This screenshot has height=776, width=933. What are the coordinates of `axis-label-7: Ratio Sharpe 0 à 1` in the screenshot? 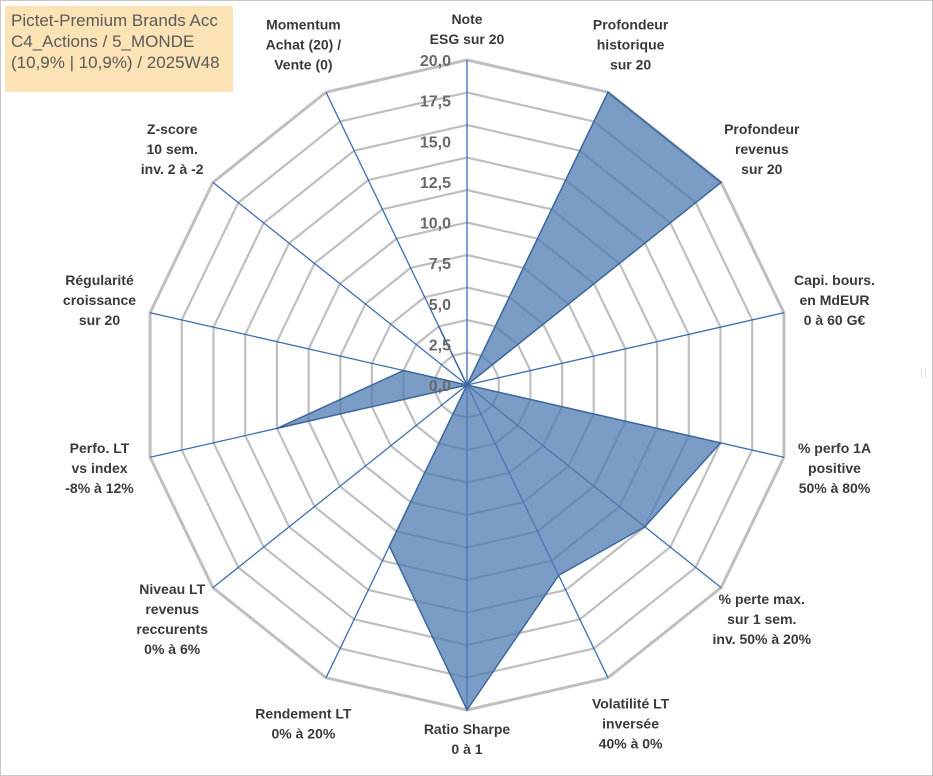 It's located at (467, 739).